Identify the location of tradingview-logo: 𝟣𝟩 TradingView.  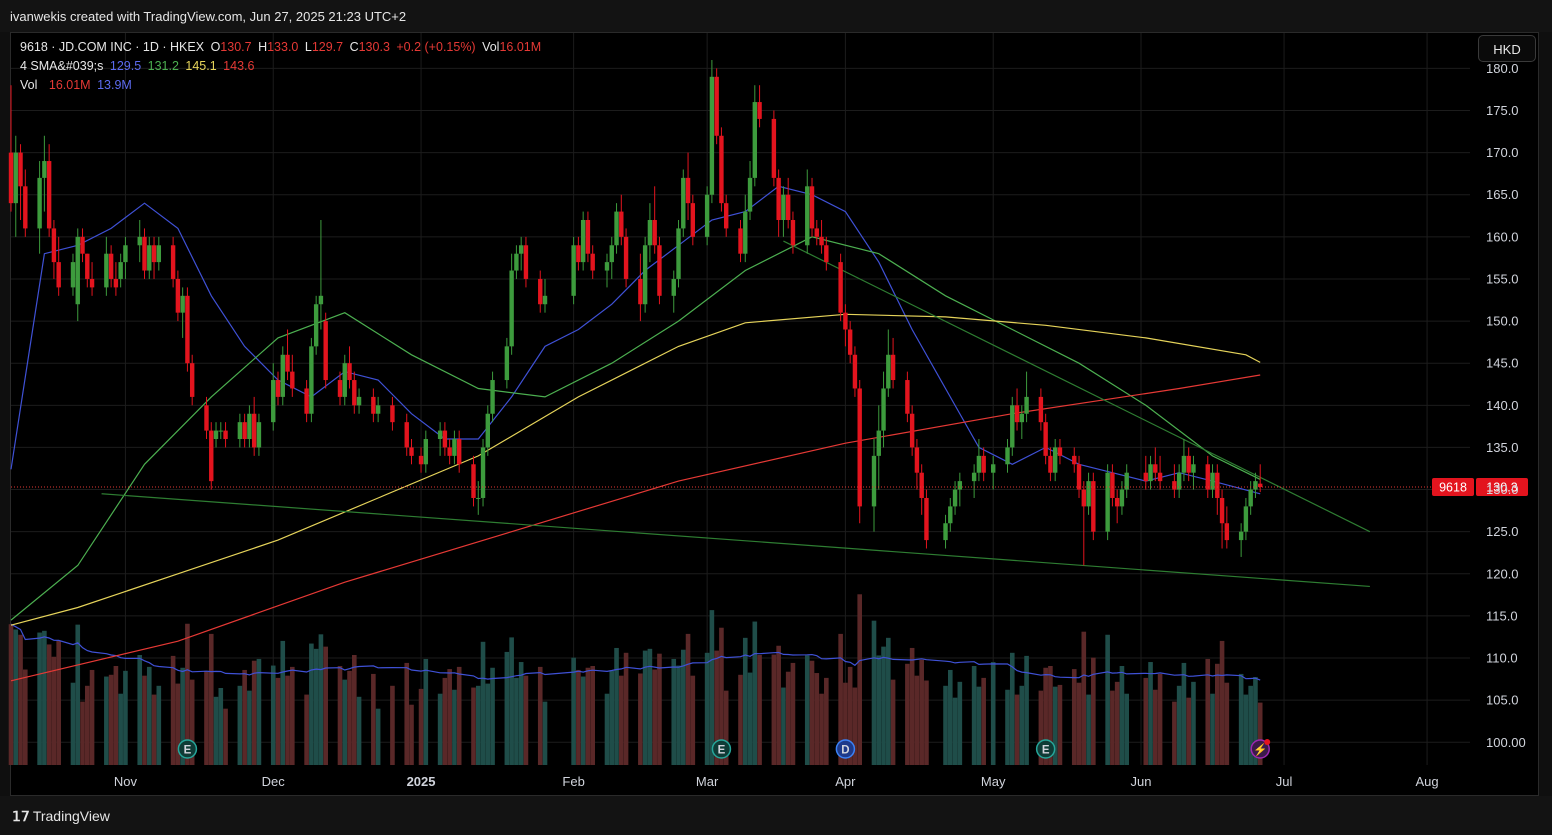
(61, 816).